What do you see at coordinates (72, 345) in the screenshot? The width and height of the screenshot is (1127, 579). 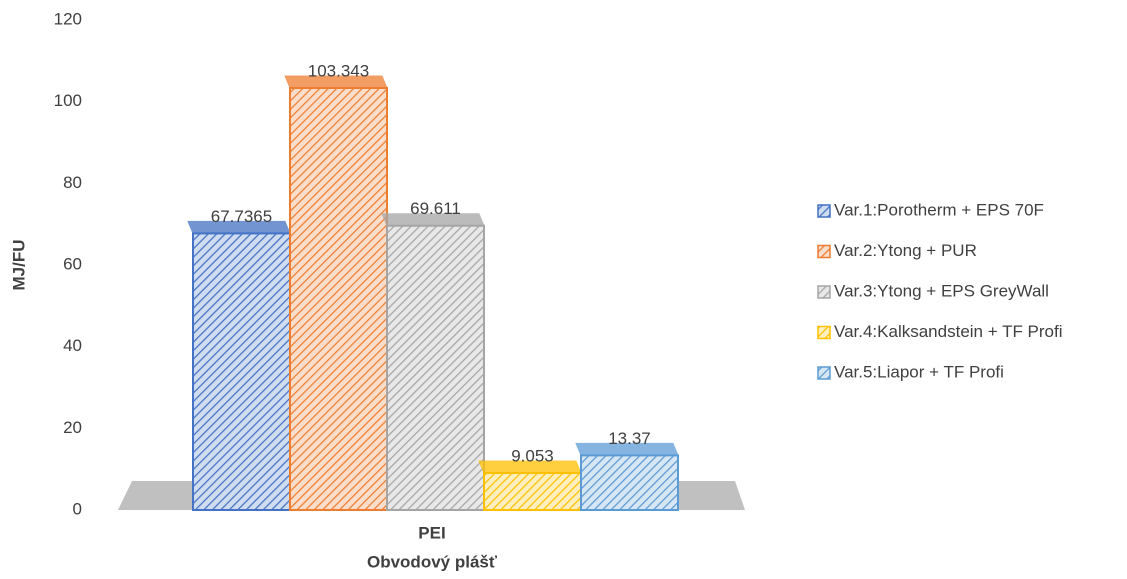 I see `y-tick-label: 40` at bounding box center [72, 345].